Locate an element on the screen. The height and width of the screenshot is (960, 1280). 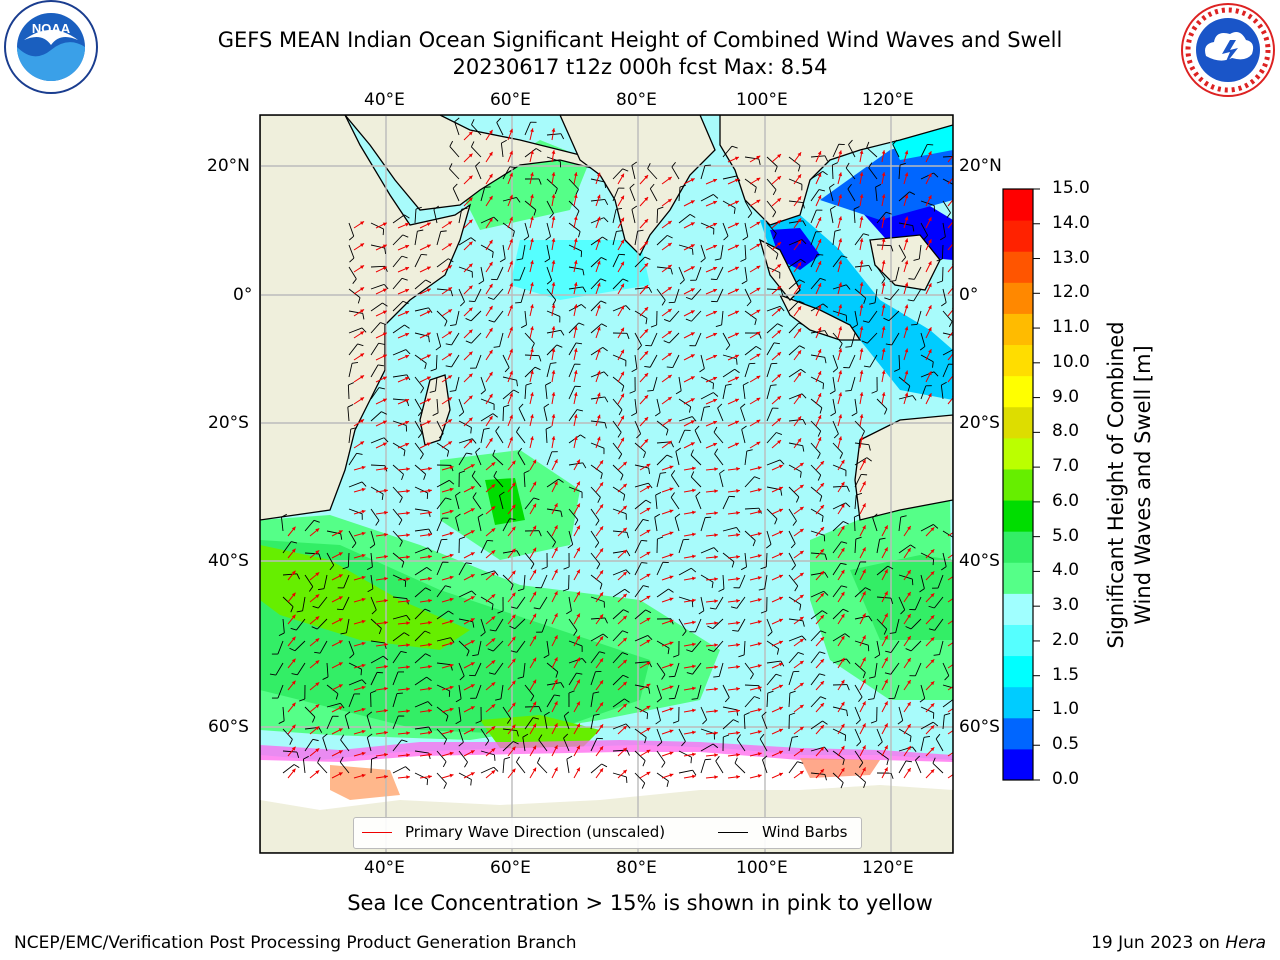
lon-label-bottom-120e: 120°E is located at coordinates (888, 868).